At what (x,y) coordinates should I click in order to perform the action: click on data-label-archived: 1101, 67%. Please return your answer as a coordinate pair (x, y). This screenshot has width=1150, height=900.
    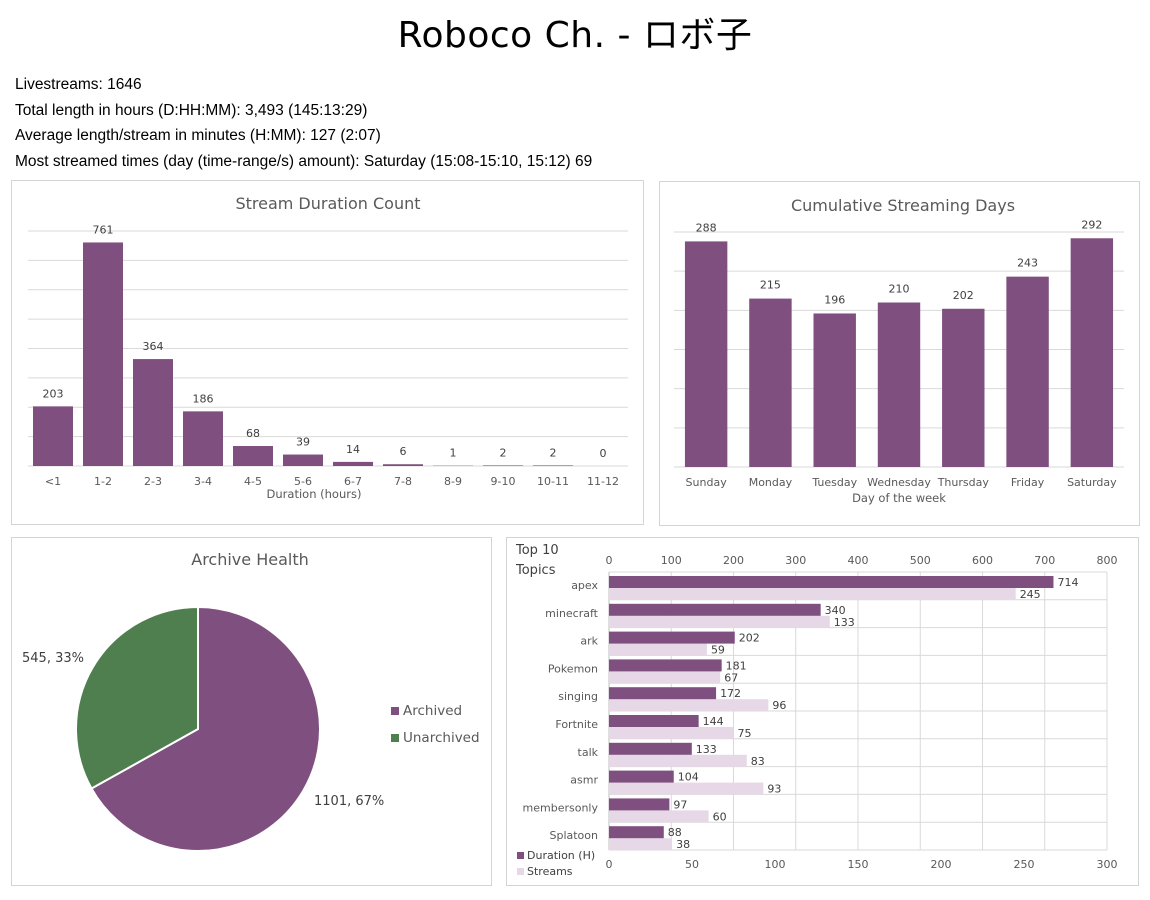
    Looking at the image, I should click on (349, 801).